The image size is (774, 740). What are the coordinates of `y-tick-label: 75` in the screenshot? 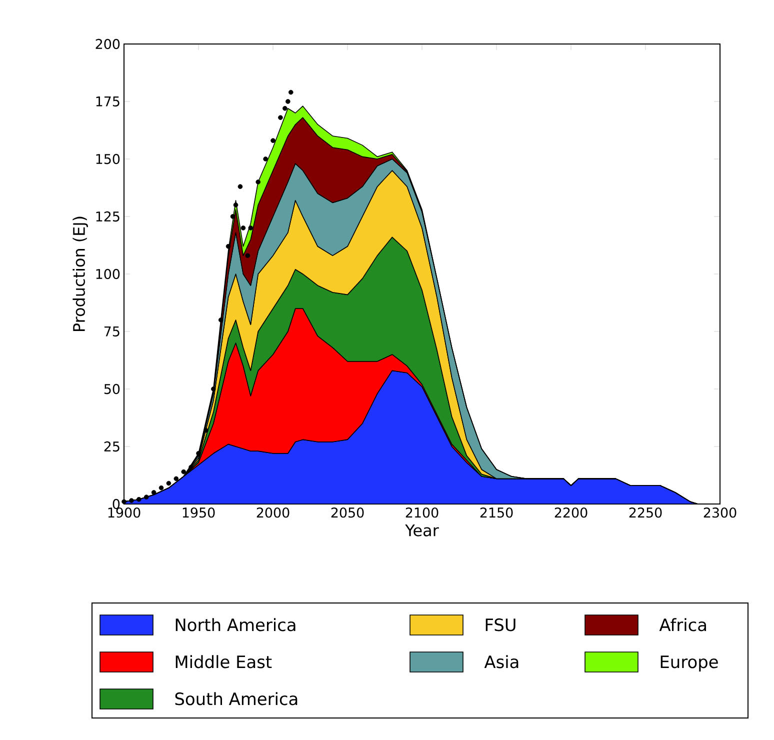 It's located at (112, 331).